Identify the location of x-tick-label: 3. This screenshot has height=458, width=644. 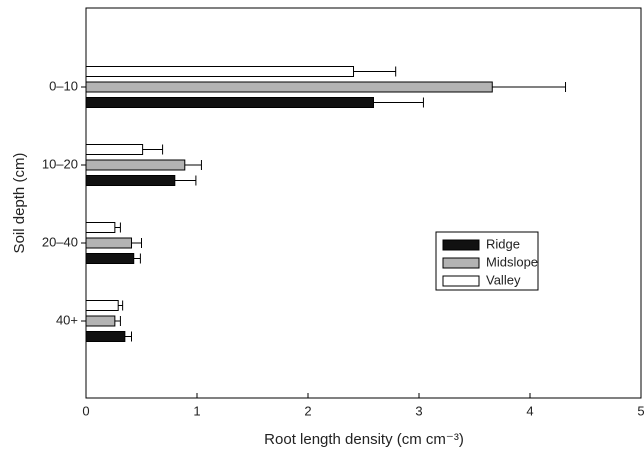
(418, 410).